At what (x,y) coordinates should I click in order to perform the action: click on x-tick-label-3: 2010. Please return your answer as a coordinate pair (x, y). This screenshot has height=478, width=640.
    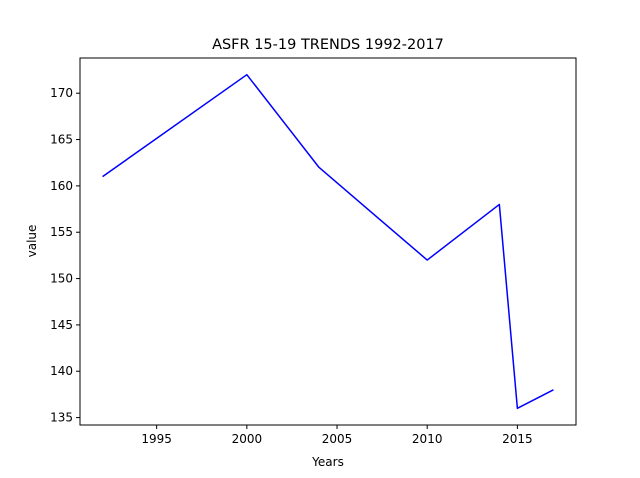
    Looking at the image, I should click on (427, 439).